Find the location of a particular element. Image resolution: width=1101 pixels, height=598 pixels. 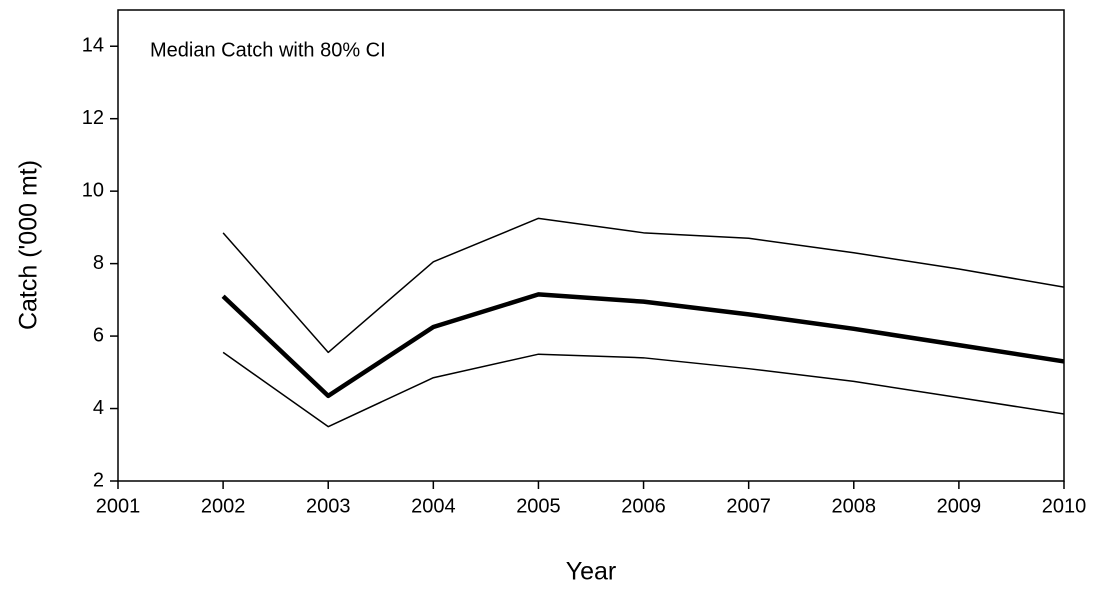

y-tick-label: 8 is located at coordinates (98, 263).